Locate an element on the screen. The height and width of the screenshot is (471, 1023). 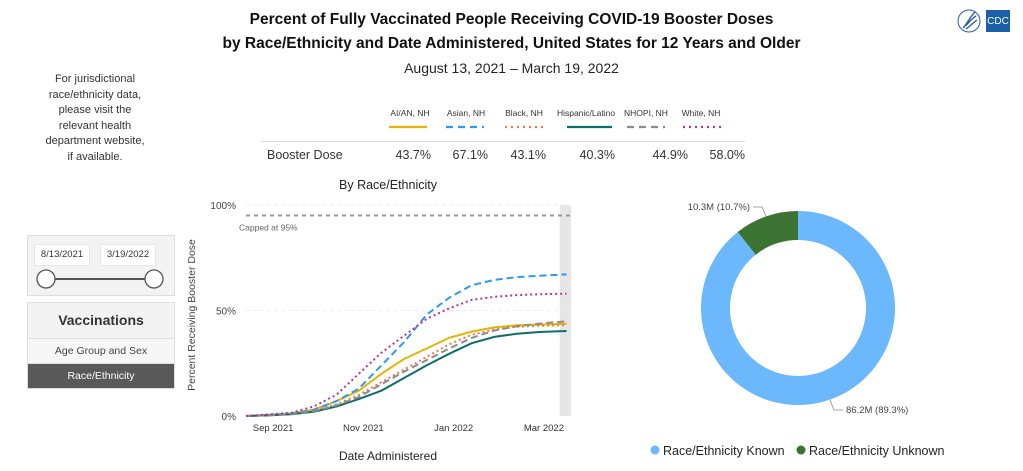
group-header: Black, NH is located at coordinates (524, 113).